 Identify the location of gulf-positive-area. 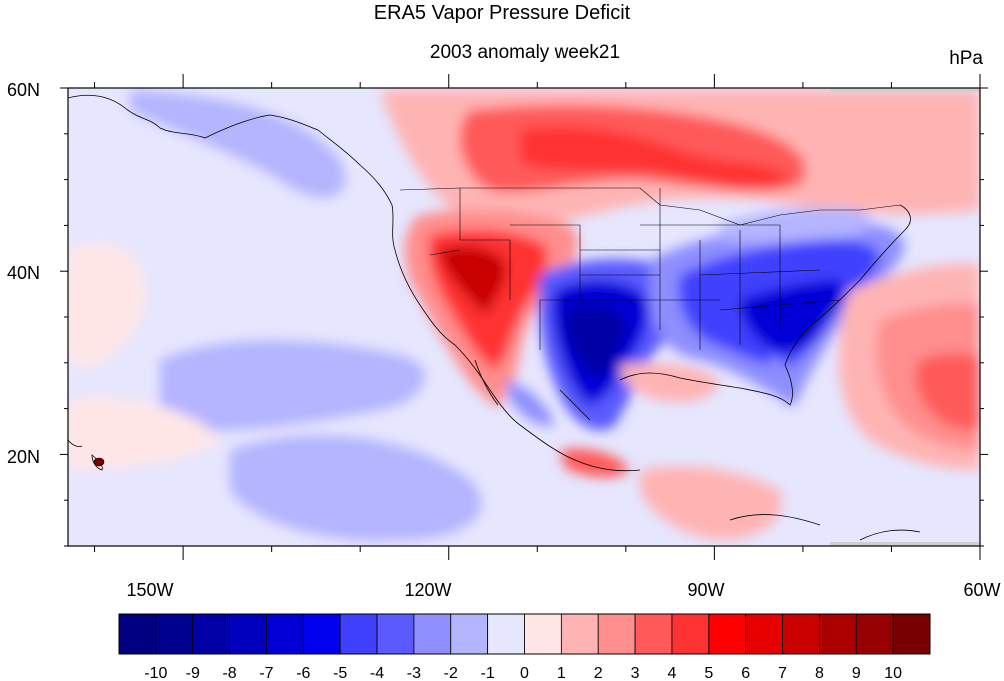
(670, 382).